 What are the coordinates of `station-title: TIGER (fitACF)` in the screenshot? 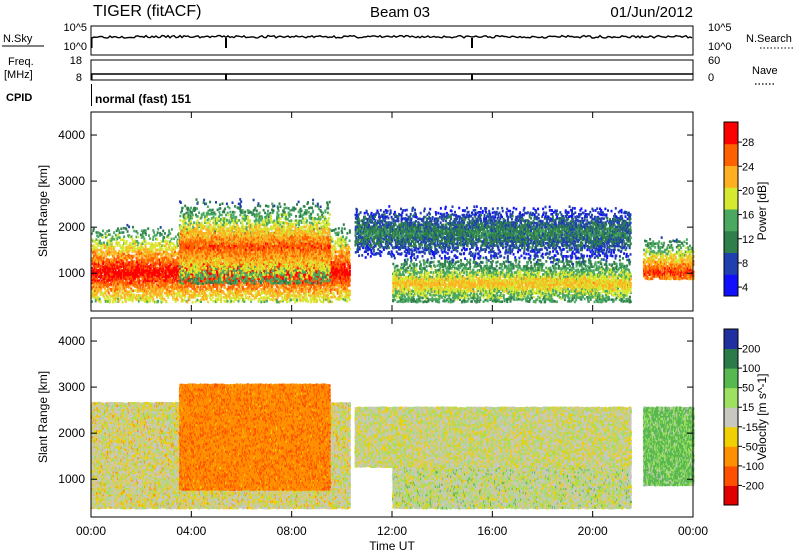 It's located at (147, 11).